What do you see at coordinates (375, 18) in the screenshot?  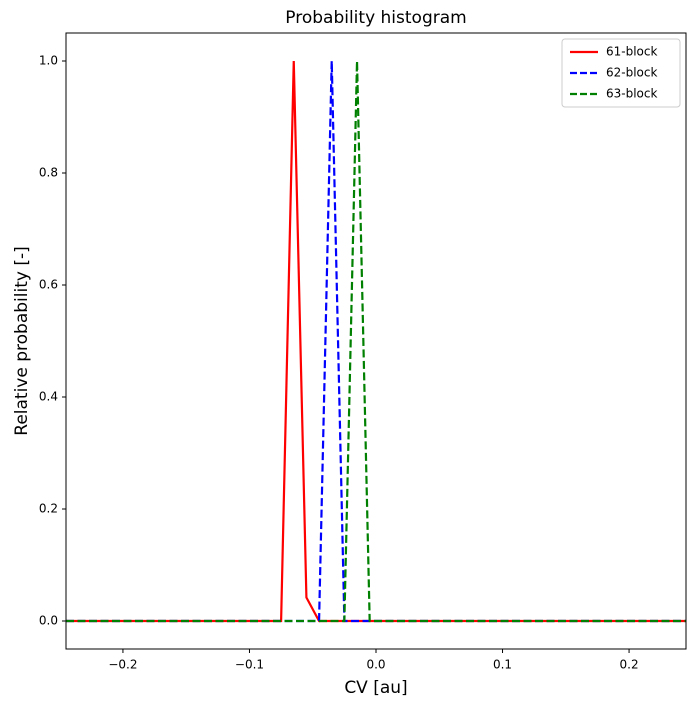 I see `chart-title: Probability histogram` at bounding box center [375, 18].